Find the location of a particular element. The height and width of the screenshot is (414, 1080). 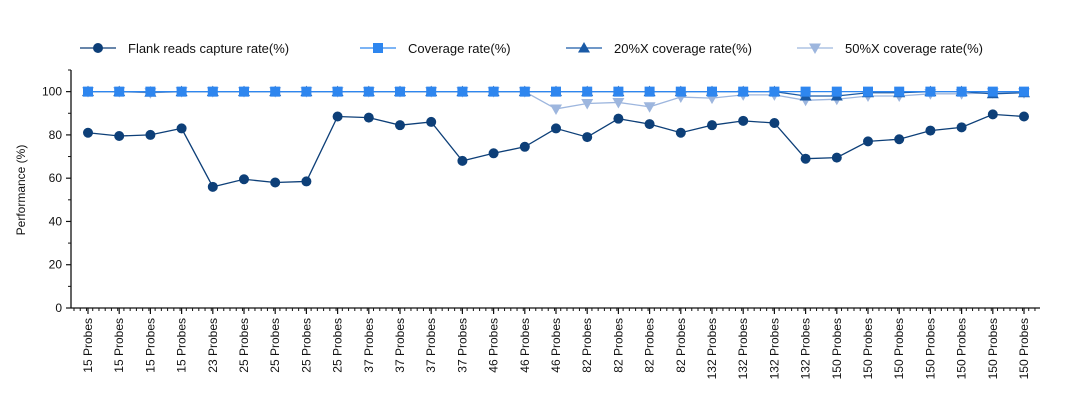

y-tick-label: 100 is located at coordinates (52, 92).